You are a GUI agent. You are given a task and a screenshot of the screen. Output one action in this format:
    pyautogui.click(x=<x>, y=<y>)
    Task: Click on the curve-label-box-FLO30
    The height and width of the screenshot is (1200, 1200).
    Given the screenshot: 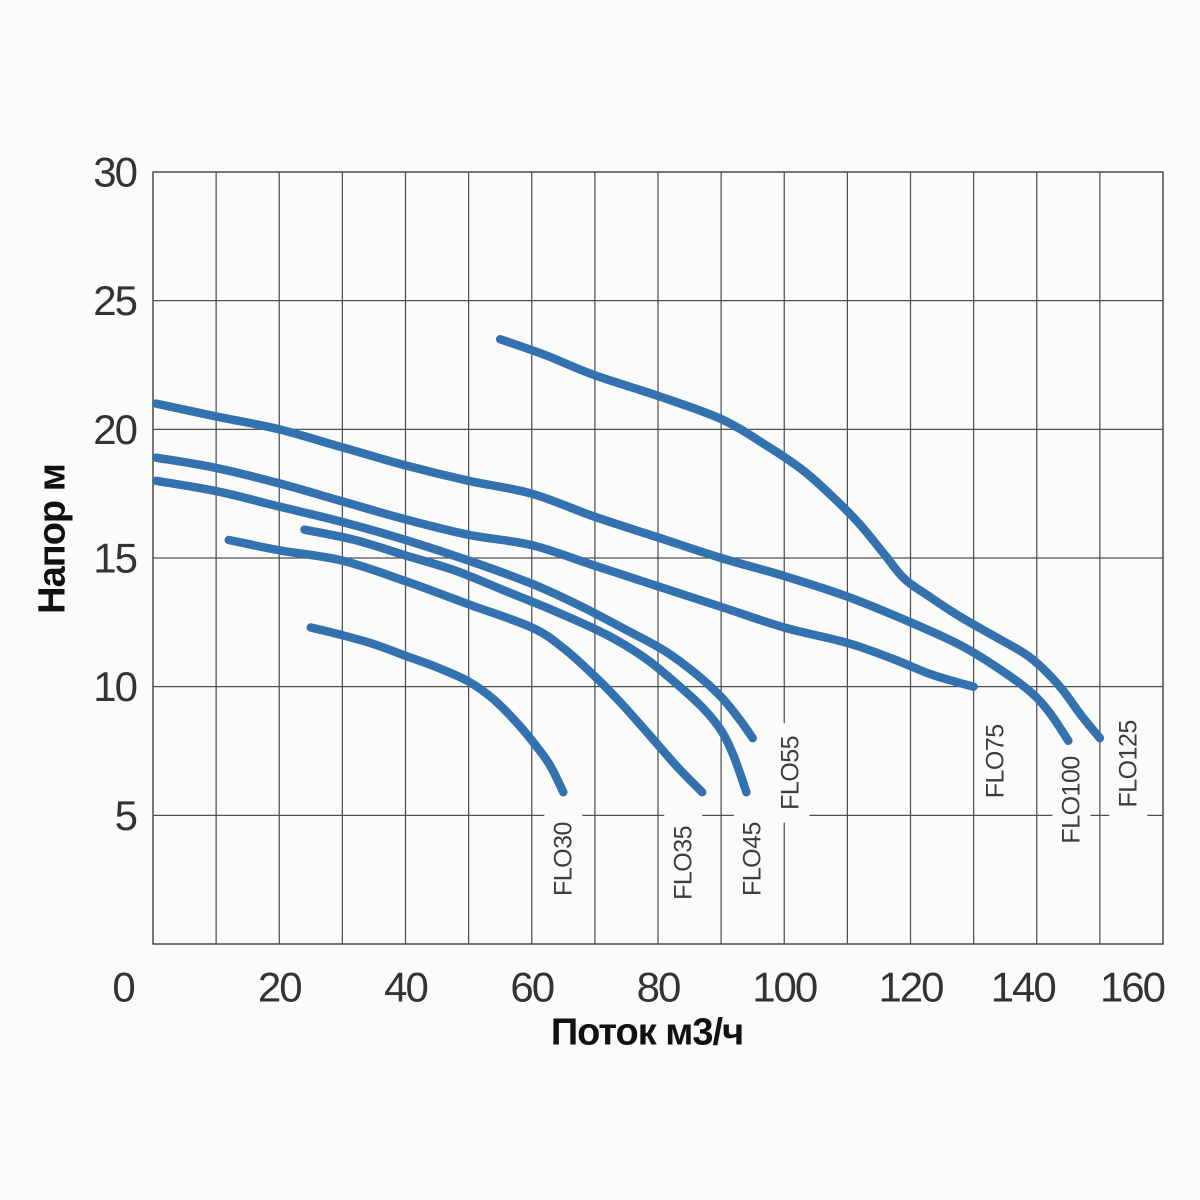 What is the action you would take?
    pyautogui.click(x=563, y=859)
    